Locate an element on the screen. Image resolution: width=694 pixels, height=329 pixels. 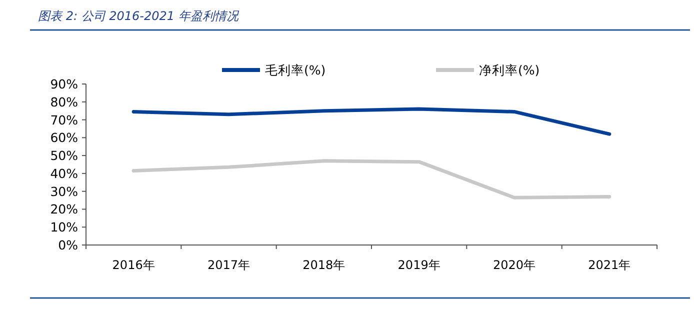
x-tick-label: 2021年 is located at coordinates (609, 265).